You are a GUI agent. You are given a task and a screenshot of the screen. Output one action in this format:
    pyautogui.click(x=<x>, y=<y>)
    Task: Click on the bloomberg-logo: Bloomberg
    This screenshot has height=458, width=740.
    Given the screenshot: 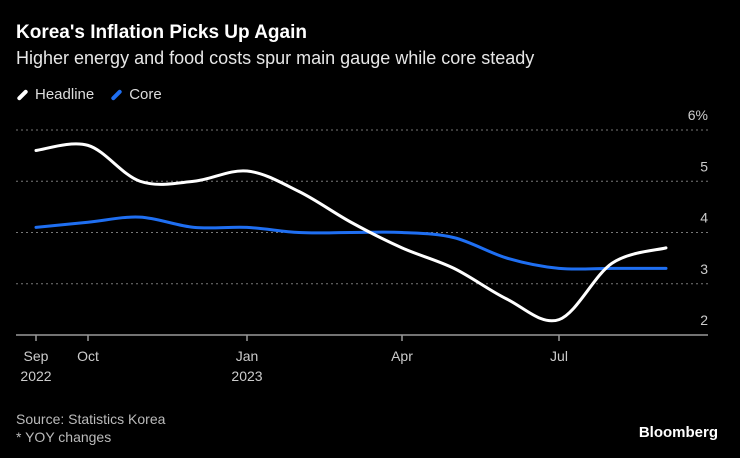 What is the action you would take?
    pyautogui.click(x=678, y=432)
    